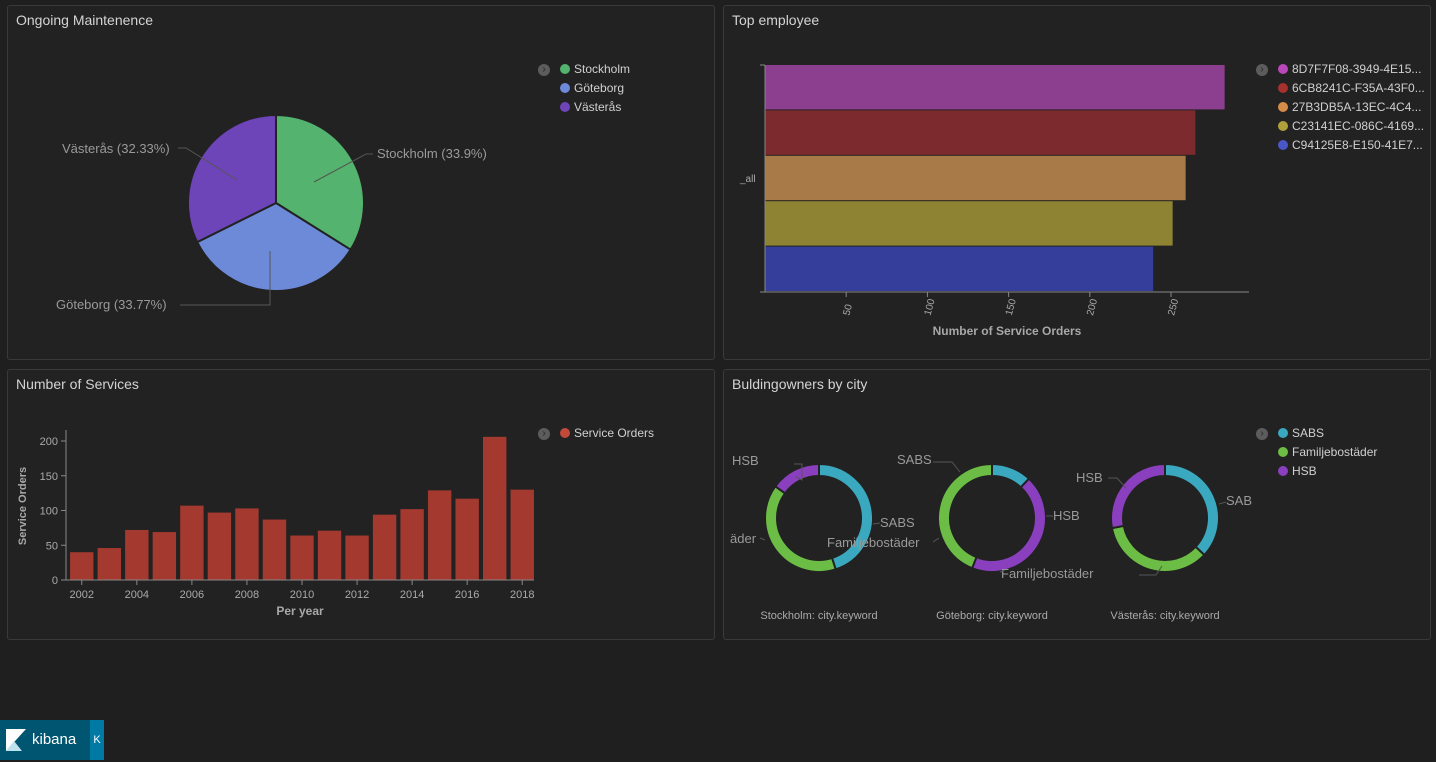 The height and width of the screenshot is (762, 1436). What do you see at coordinates (49, 477) in the screenshot?
I see `y-tick-label: 150` at bounding box center [49, 477].